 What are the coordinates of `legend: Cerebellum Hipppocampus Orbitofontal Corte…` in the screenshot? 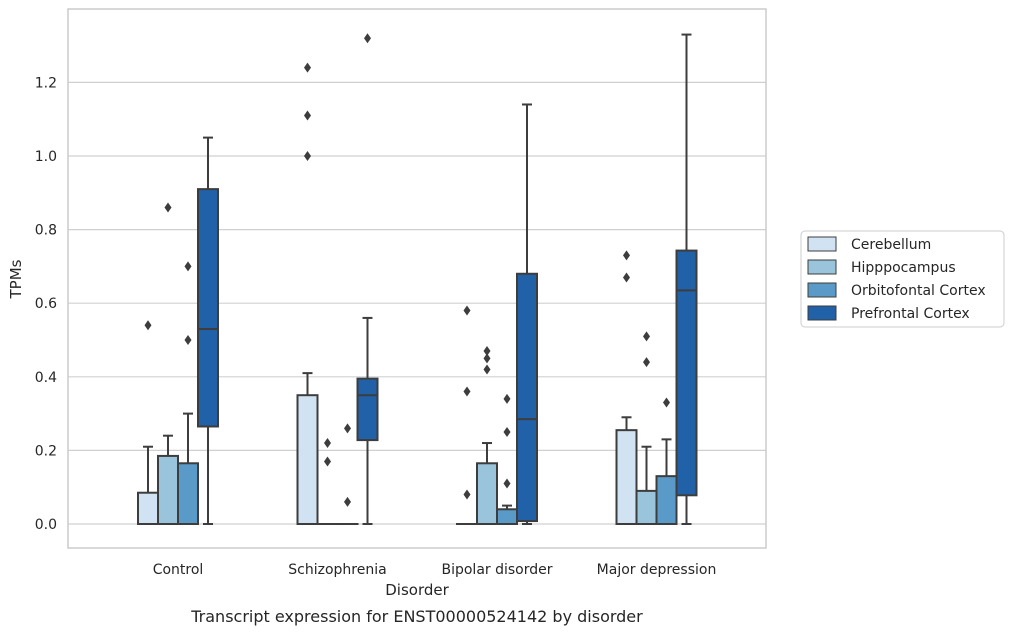 It's located at (902, 279).